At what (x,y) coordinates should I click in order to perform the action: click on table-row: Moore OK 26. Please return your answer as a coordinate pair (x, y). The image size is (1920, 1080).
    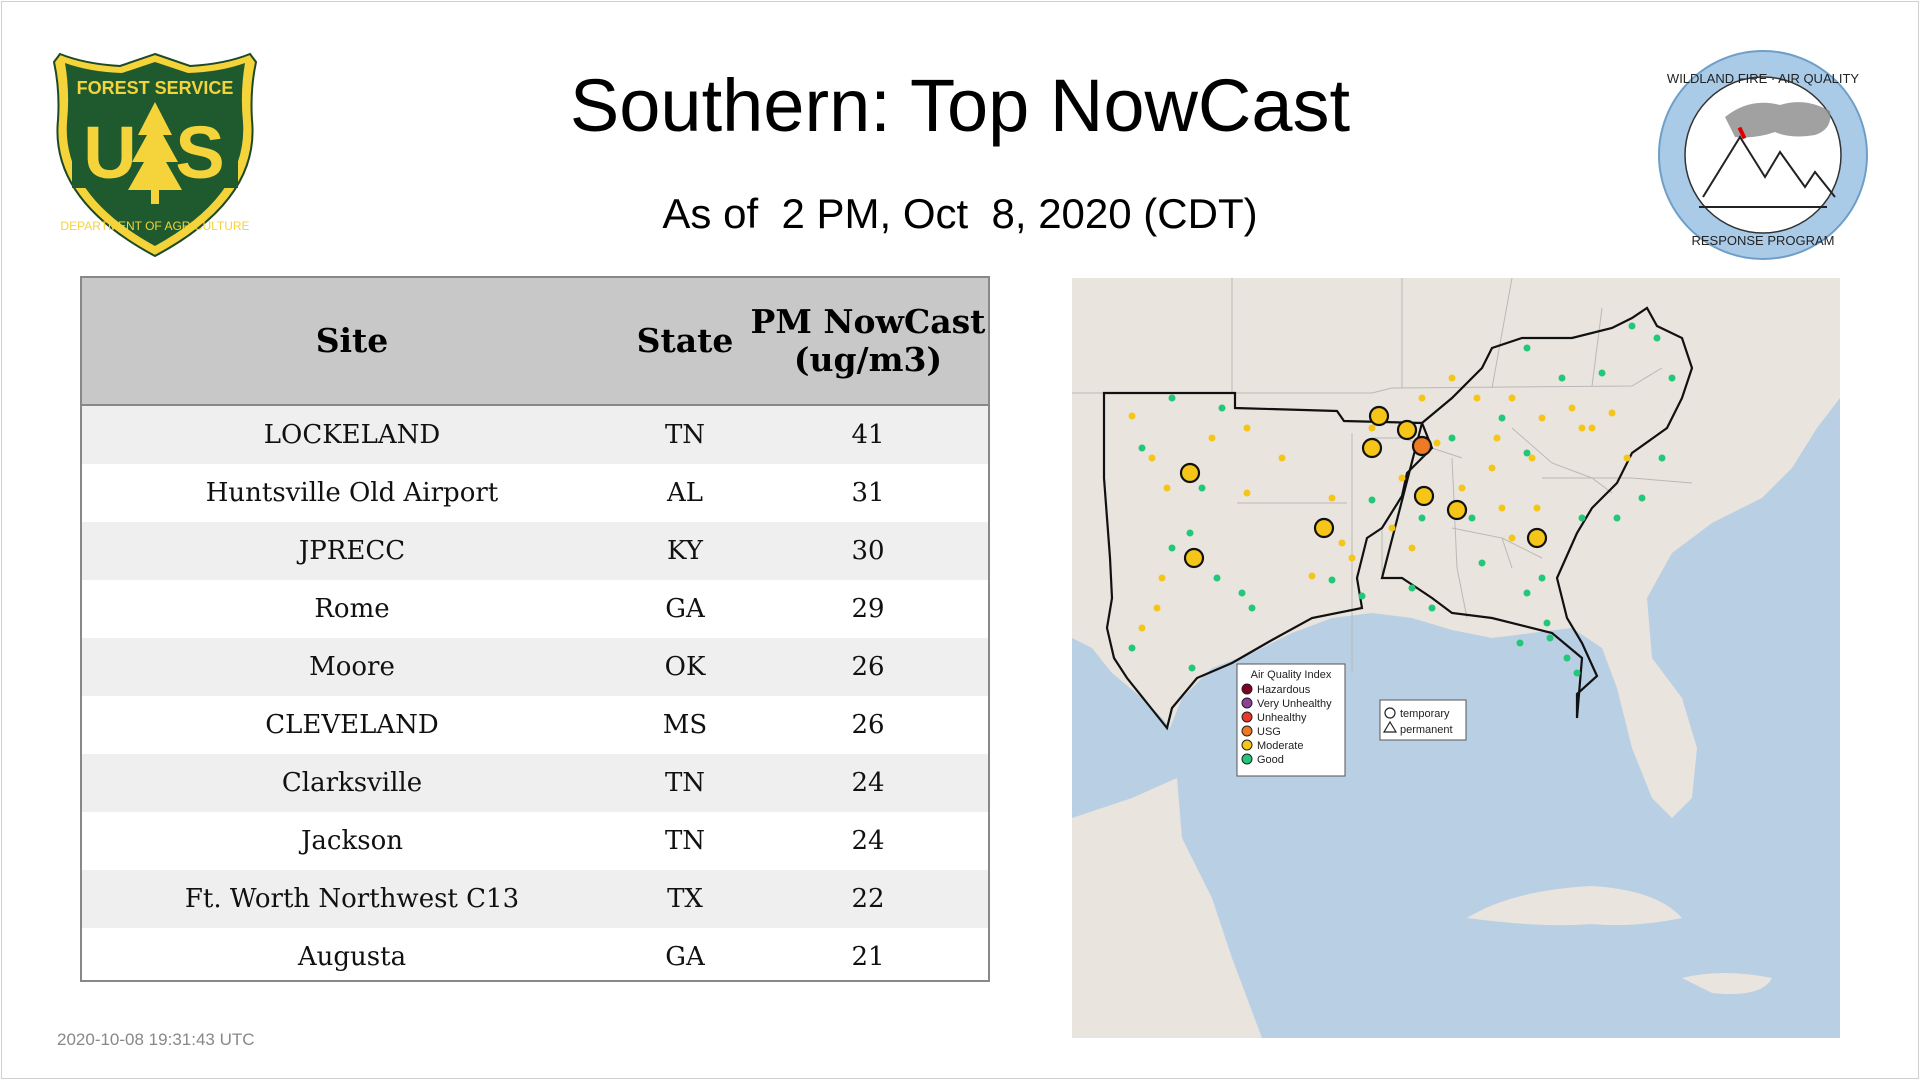
    Looking at the image, I should click on (535, 667).